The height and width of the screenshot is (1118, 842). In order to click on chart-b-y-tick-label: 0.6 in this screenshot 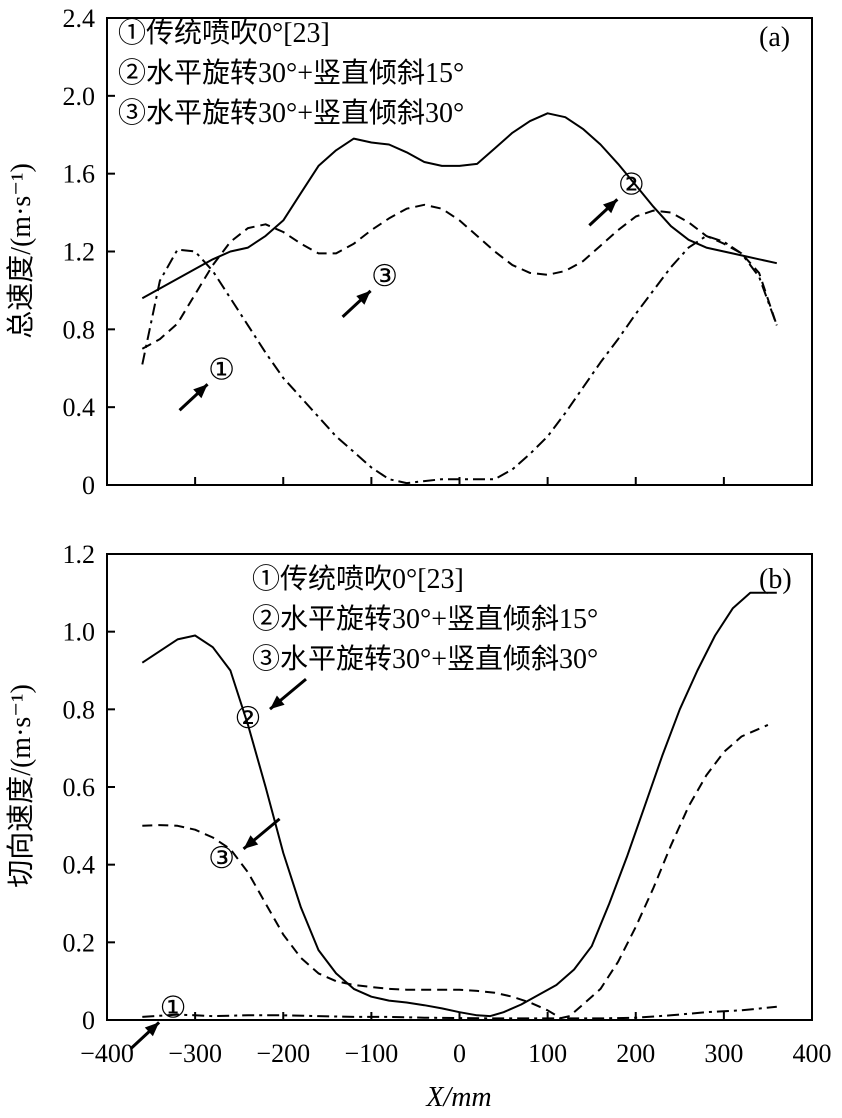, I will do `click(79, 787)`.